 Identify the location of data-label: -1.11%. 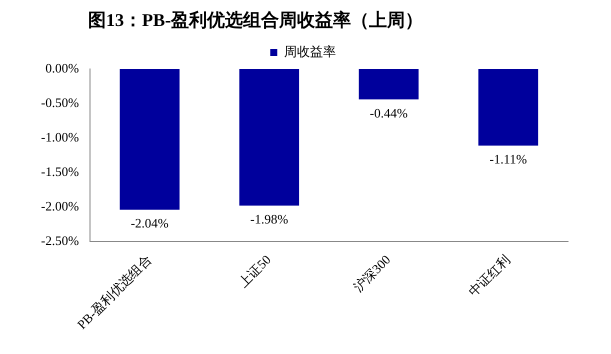
(509, 159).